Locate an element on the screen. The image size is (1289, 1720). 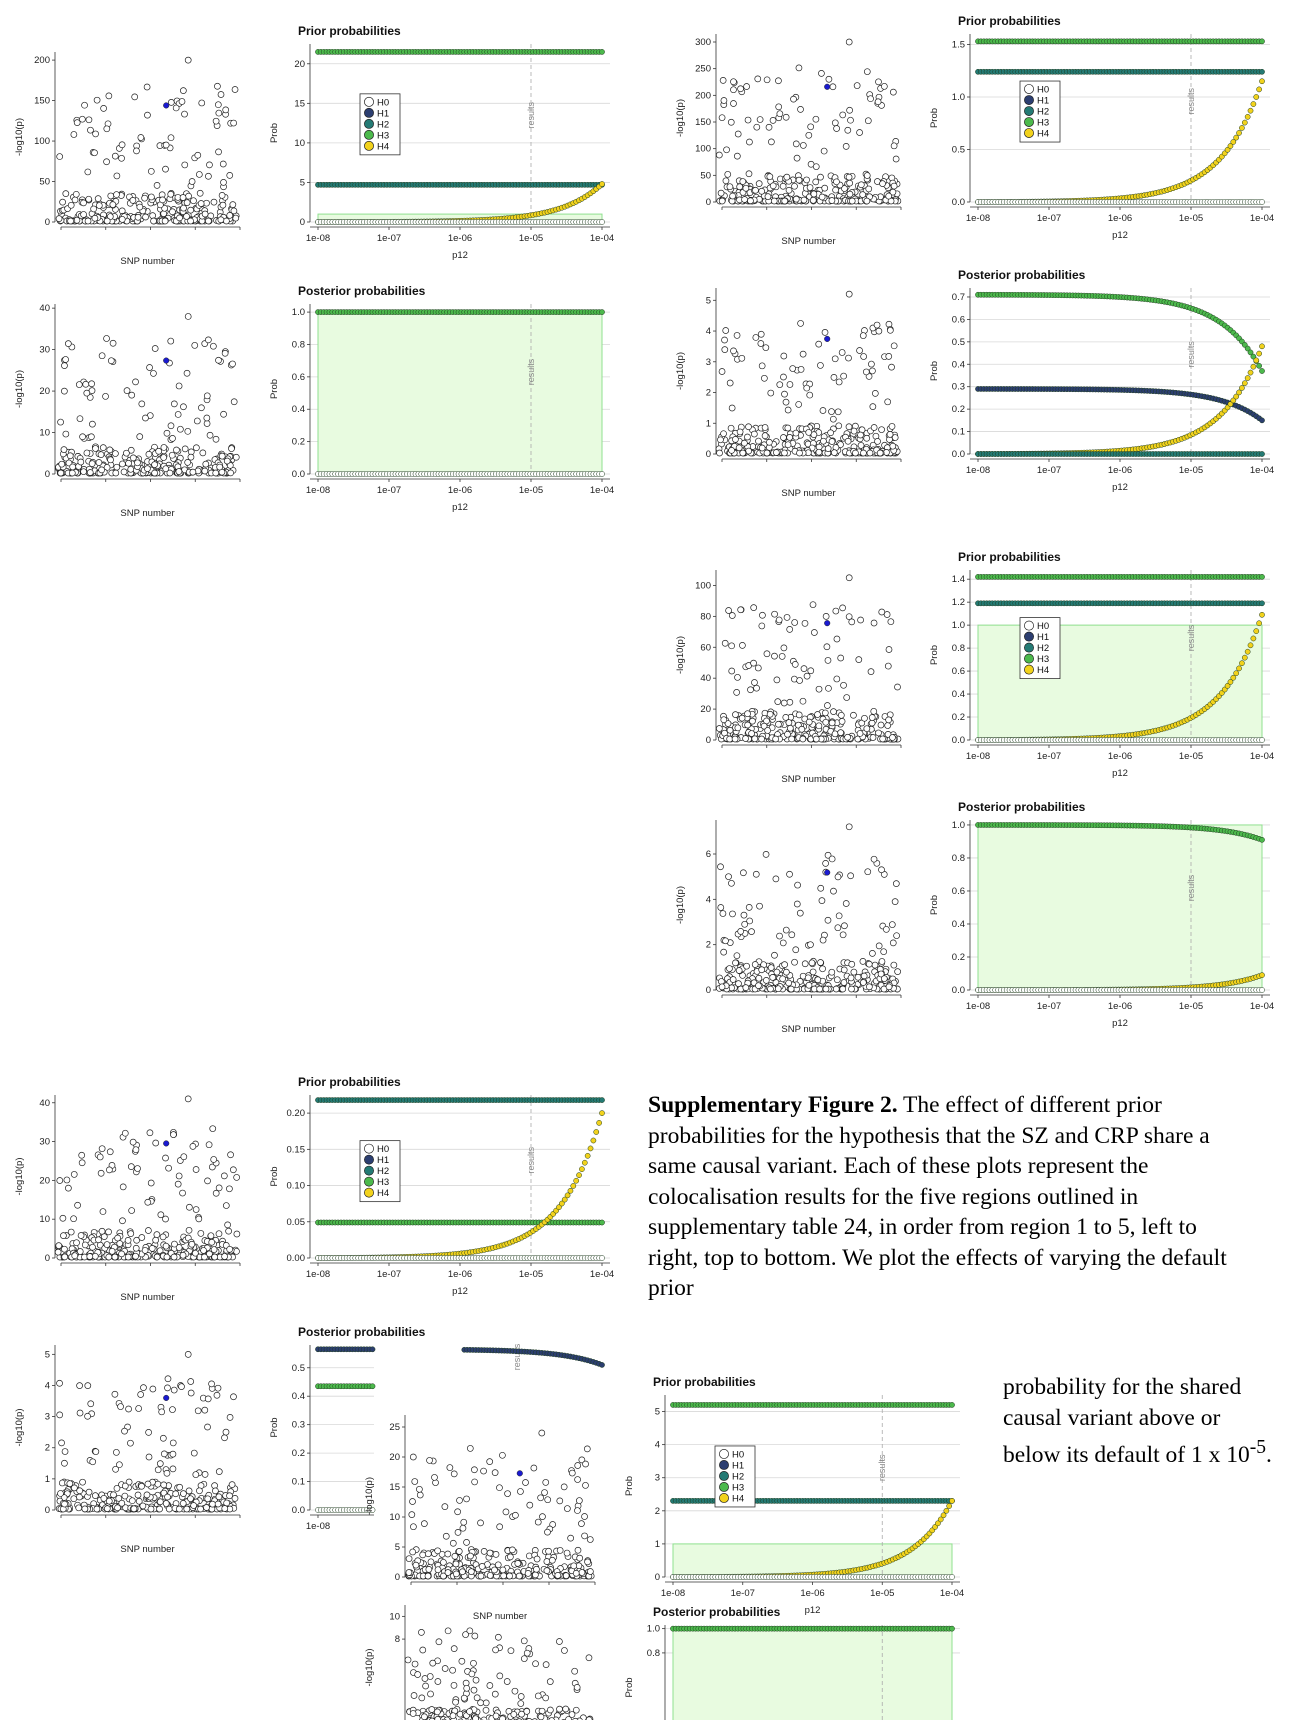
r3-posterior-x-tick-label: 1e-08 is located at coordinates (978, 1006).